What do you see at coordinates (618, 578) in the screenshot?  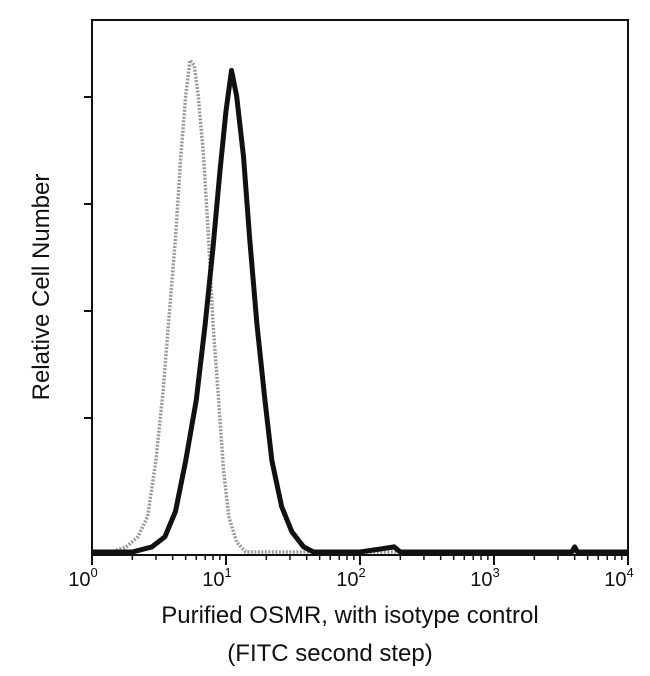 I see `x-tick-label-4: 10⁴` at bounding box center [618, 578].